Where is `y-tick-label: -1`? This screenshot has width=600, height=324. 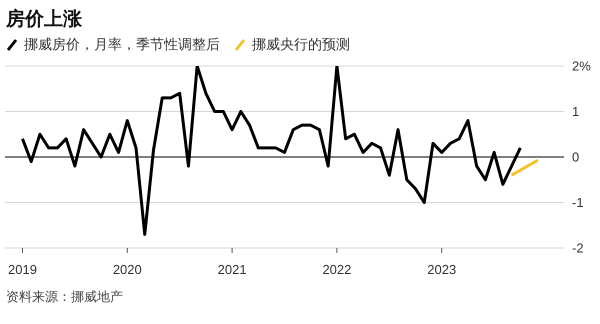 y-tick-label: -1 is located at coordinates (578, 202).